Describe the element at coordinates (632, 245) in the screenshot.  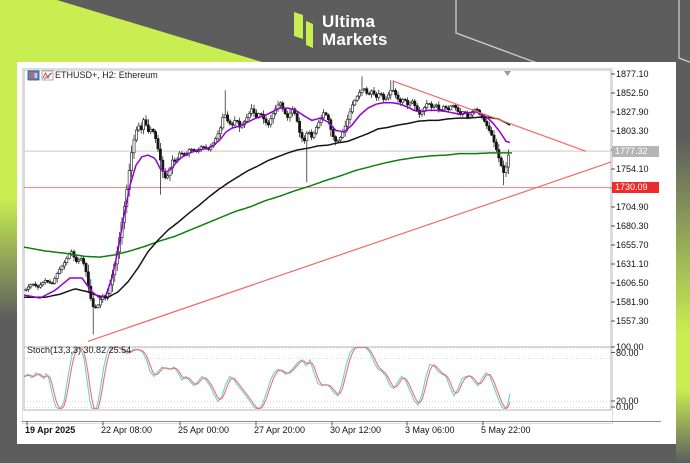
I see `price-axis-label: 1655.70` at that location.